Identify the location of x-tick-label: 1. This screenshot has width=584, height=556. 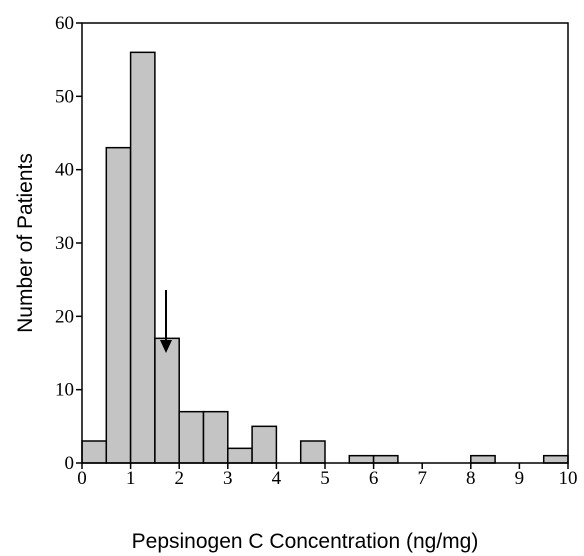
(131, 478).